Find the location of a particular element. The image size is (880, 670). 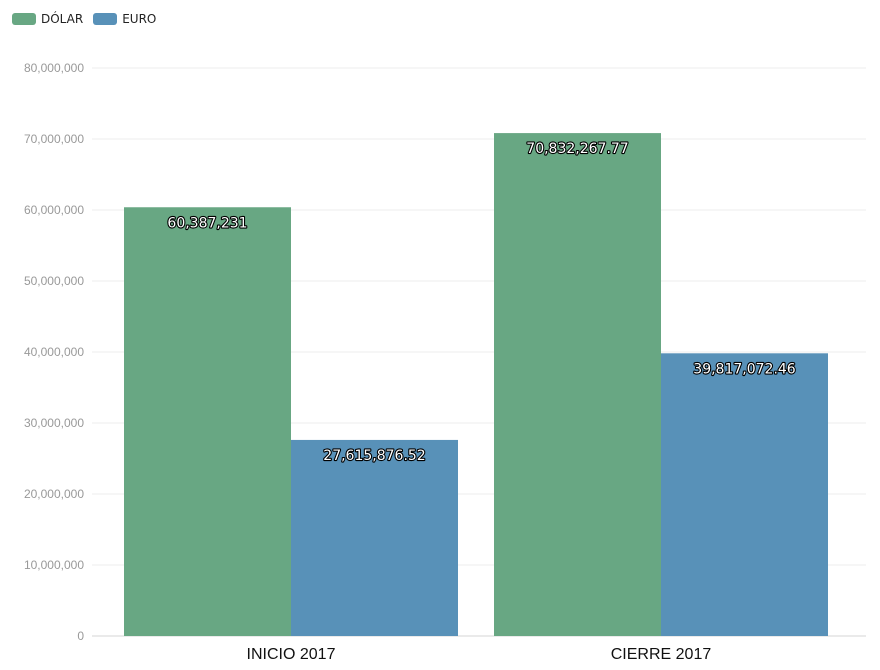

y-tick-label: 10,000,000 is located at coordinates (54, 565).